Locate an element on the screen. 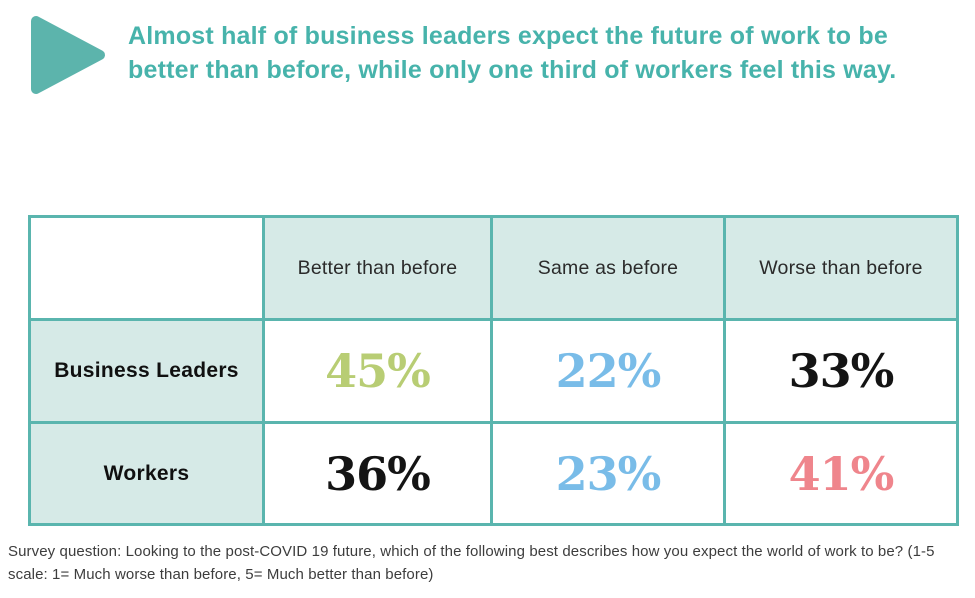  value-workers-worse: 41% is located at coordinates (841, 473).